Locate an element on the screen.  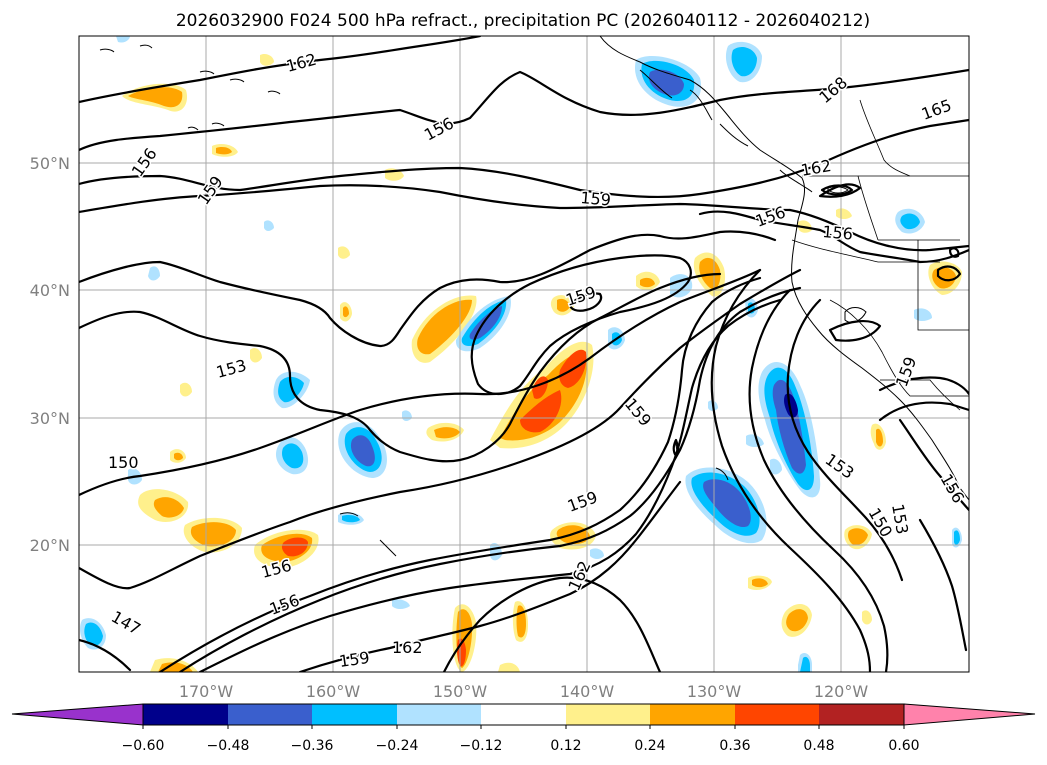
colorbar-tick-label: 0.24 is located at coordinates (649, 746).